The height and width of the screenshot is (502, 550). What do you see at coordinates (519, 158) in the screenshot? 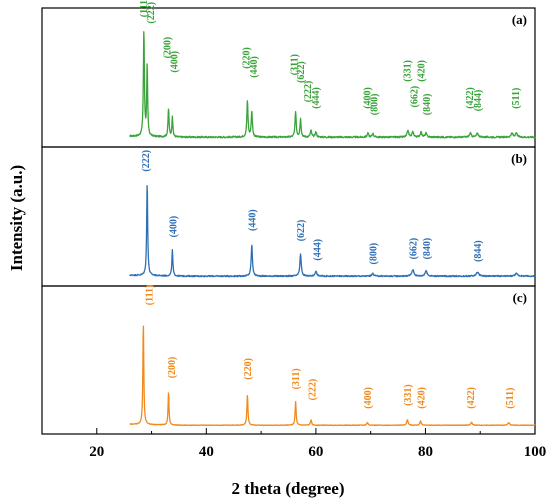
I see `panel-label-b: (b)` at bounding box center [519, 158].